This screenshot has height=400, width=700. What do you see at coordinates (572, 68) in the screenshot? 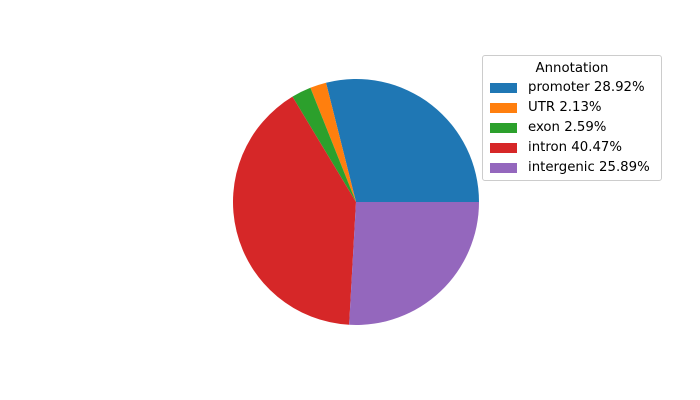
I see `legend-title: Annotation` at bounding box center [572, 68].